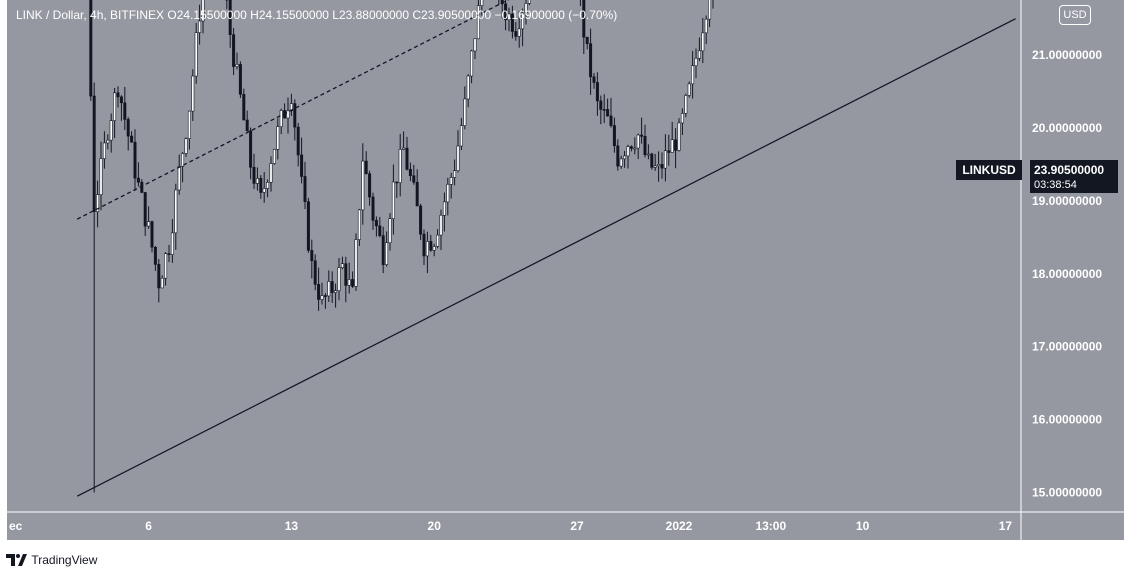 This screenshot has height=575, width=1124. Describe the element at coordinates (294, 15) in the screenshot. I see `high-value: 24.15500000` at that location.